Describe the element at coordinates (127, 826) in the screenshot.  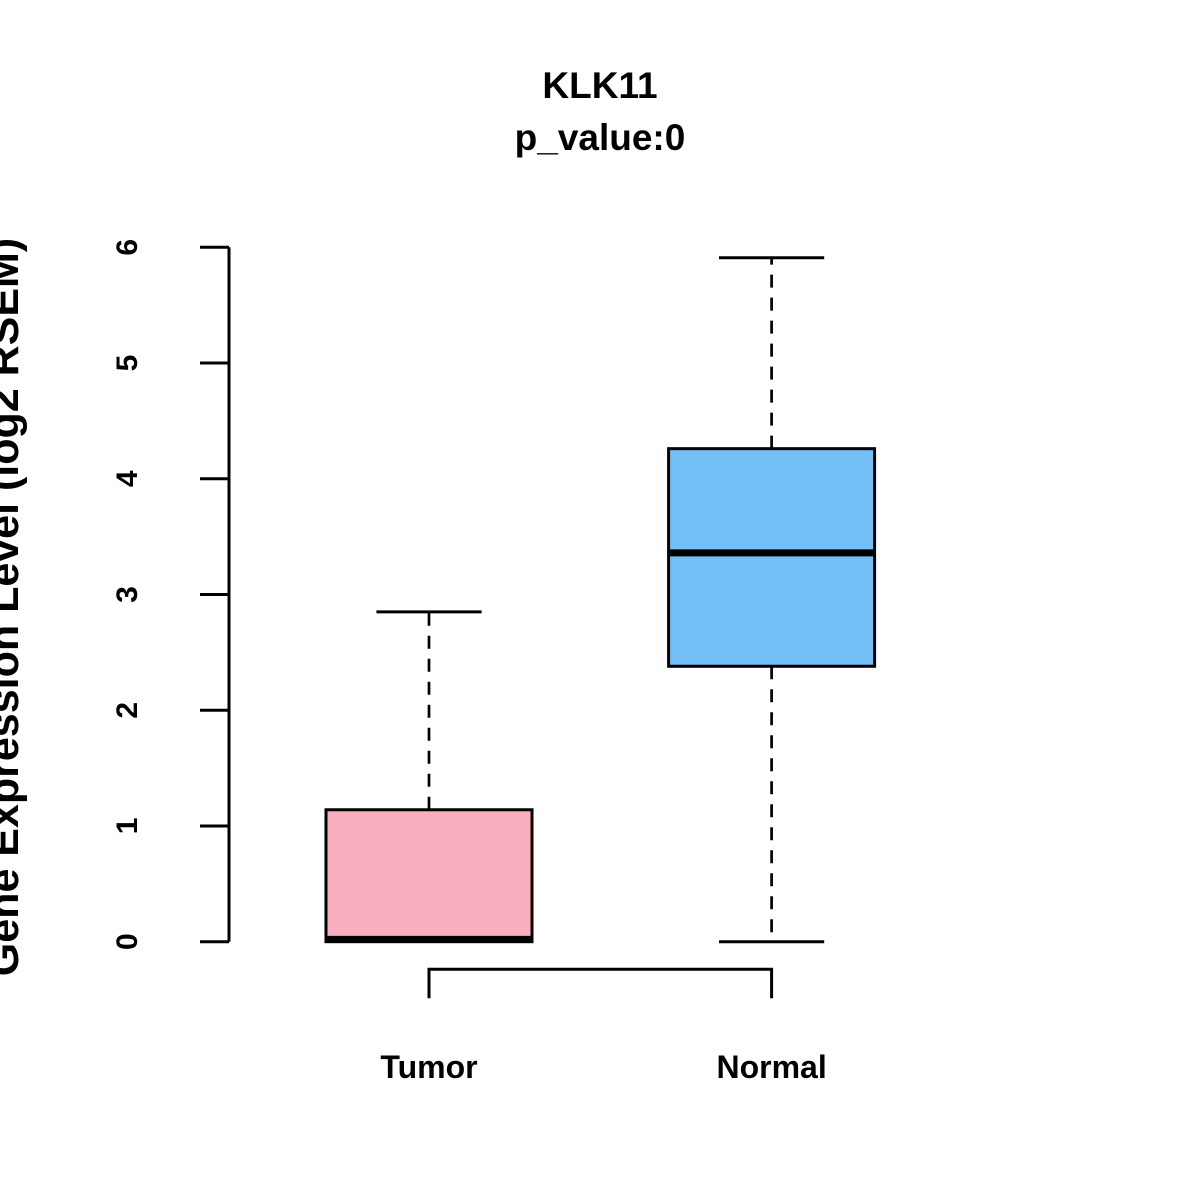
I see `y-tick-label: 1` at that location.